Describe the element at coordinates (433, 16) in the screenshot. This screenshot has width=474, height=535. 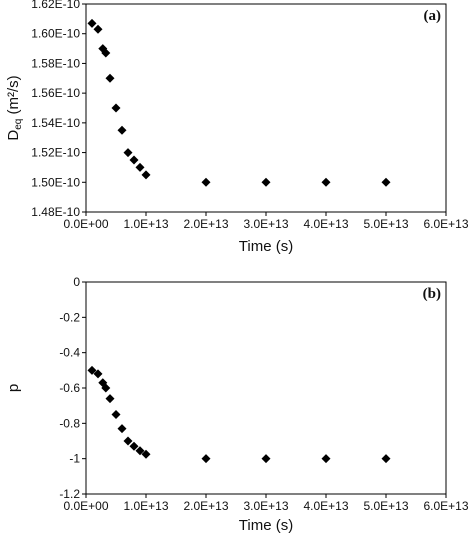
I see `panel-a-label: (a)` at that location.